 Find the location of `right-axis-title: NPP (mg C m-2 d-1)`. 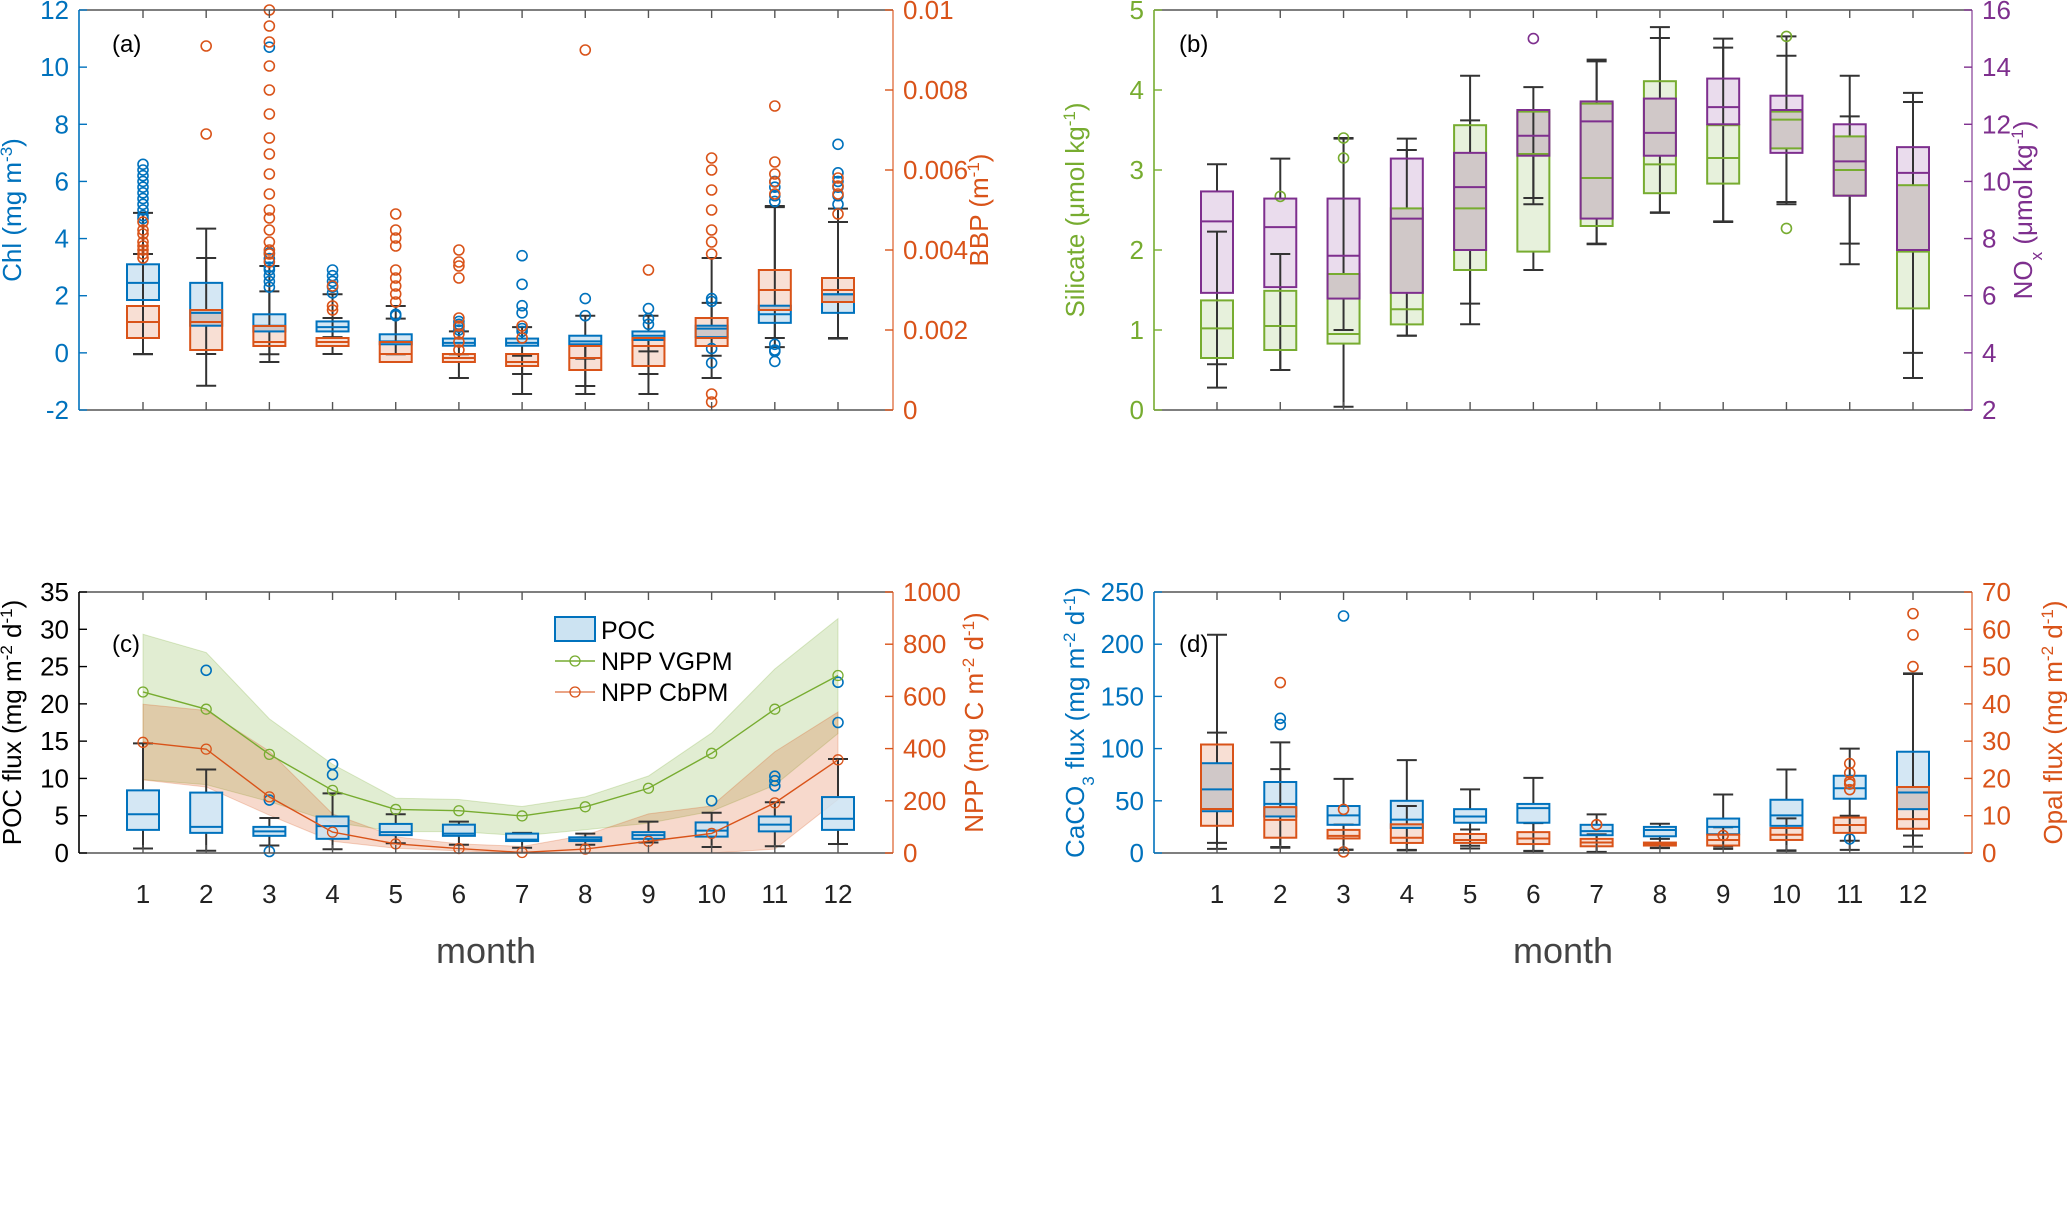

right-axis-title: NPP (mg C m-2 d-1) is located at coordinates (974, 722).